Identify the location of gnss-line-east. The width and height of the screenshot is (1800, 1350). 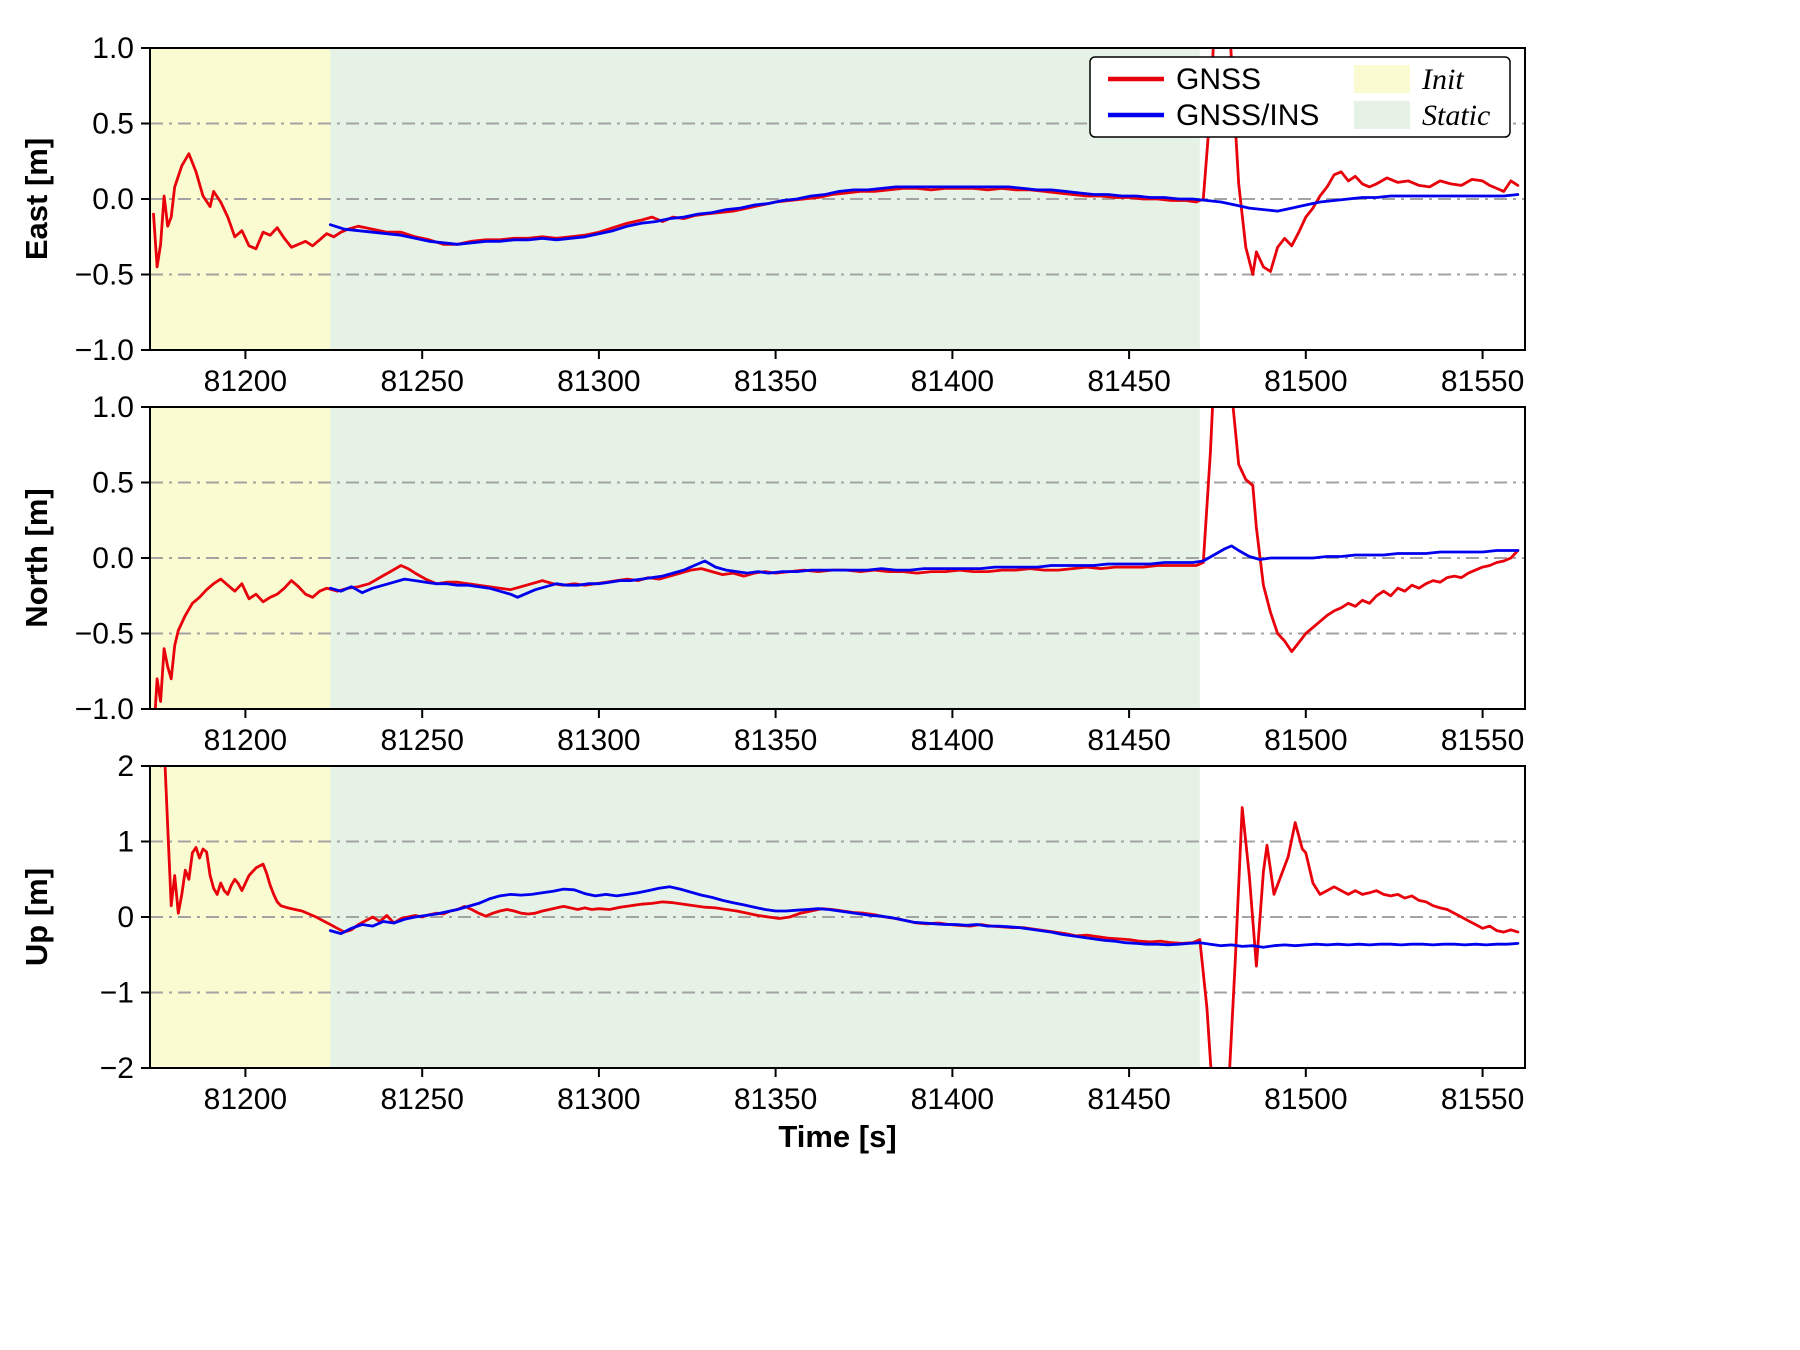
(836, 162).